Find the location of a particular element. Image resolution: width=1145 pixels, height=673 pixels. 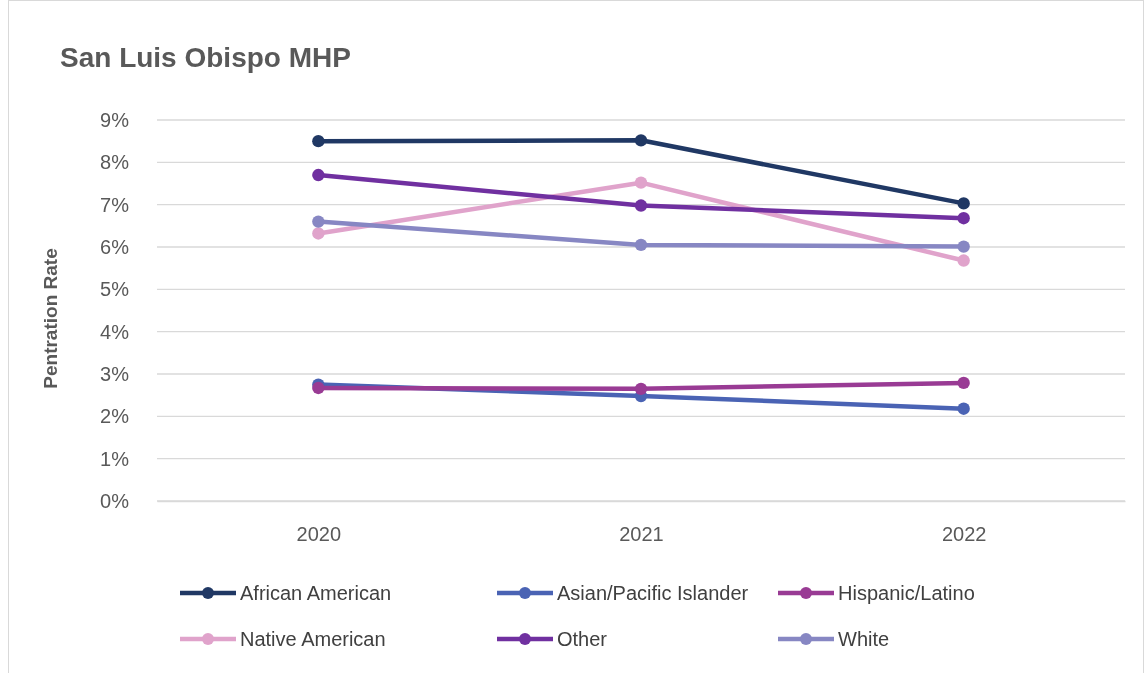

legend-label: African American is located at coordinates (316, 593).